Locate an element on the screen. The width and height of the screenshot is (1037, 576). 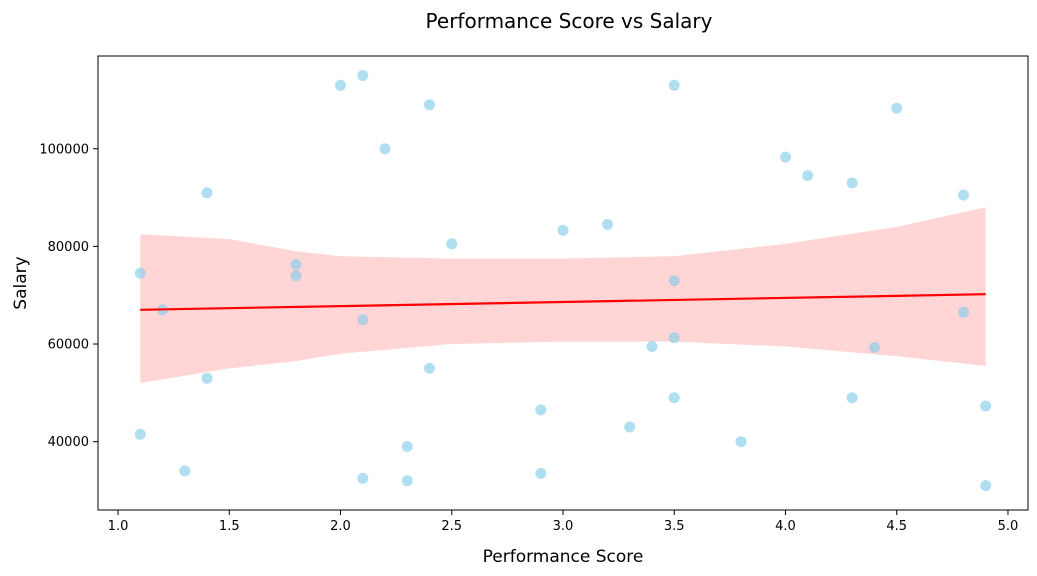
regression-line is located at coordinates (563, 302).